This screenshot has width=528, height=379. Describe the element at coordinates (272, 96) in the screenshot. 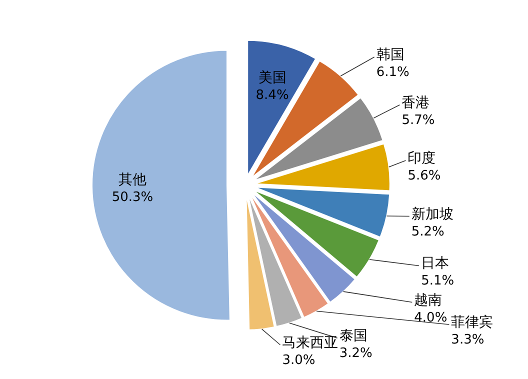

I see `data-label: 8.4%` at that location.